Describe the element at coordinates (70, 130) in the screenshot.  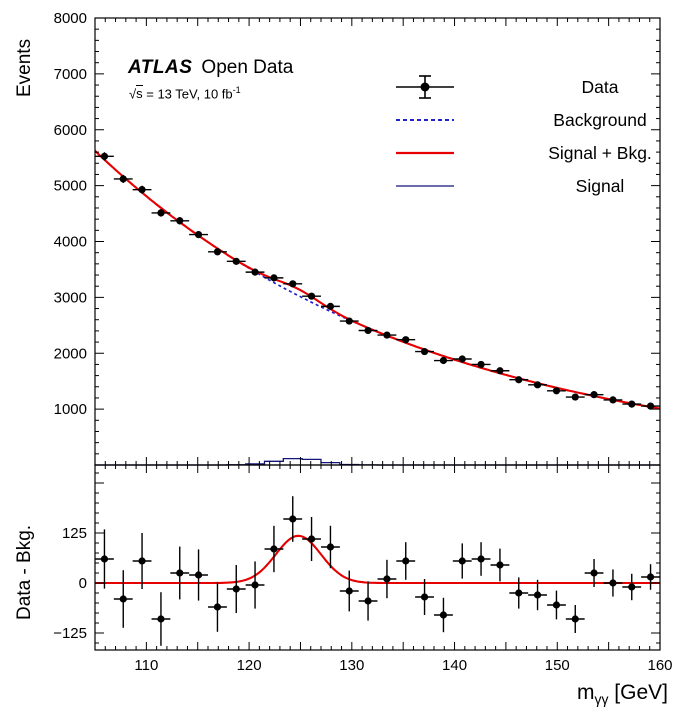
I see `y-tick-label-events: 6000` at that location.